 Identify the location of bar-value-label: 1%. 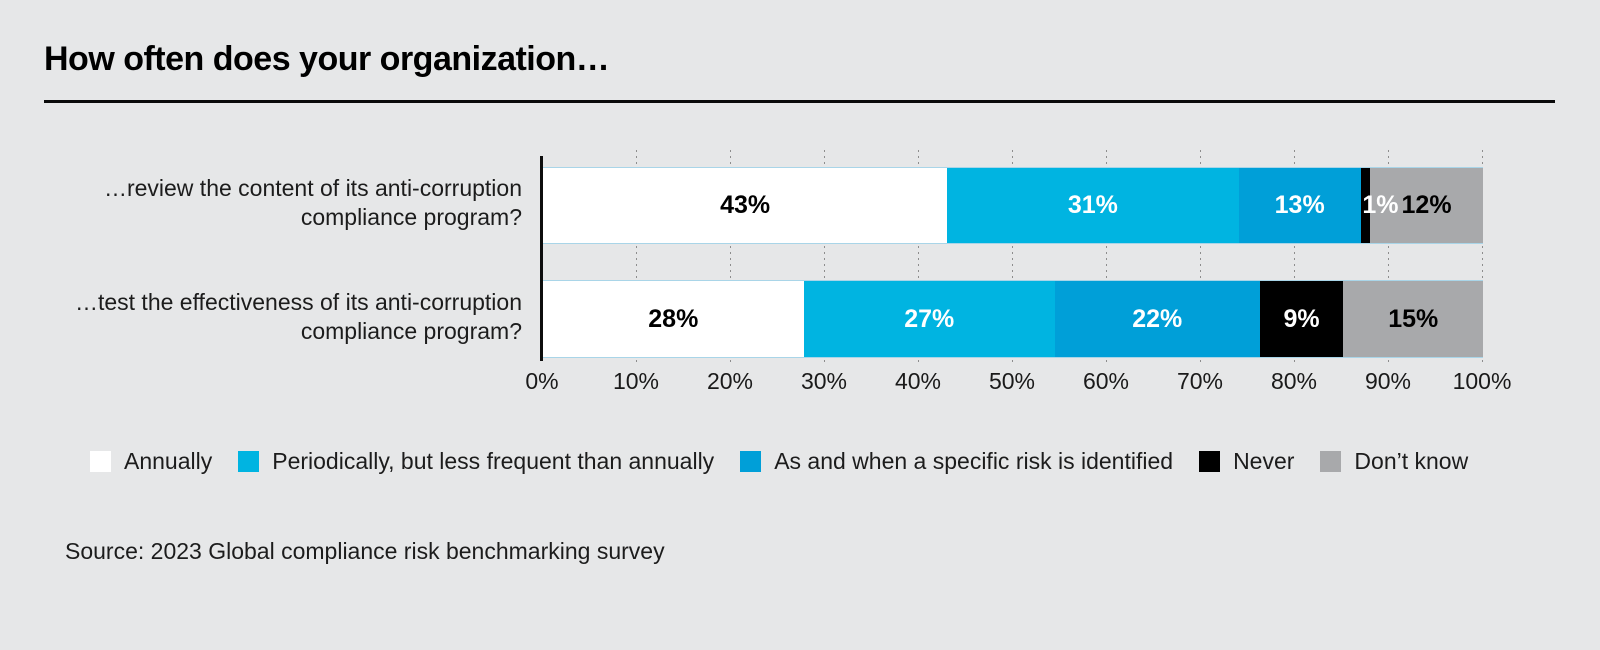
(1380, 205).